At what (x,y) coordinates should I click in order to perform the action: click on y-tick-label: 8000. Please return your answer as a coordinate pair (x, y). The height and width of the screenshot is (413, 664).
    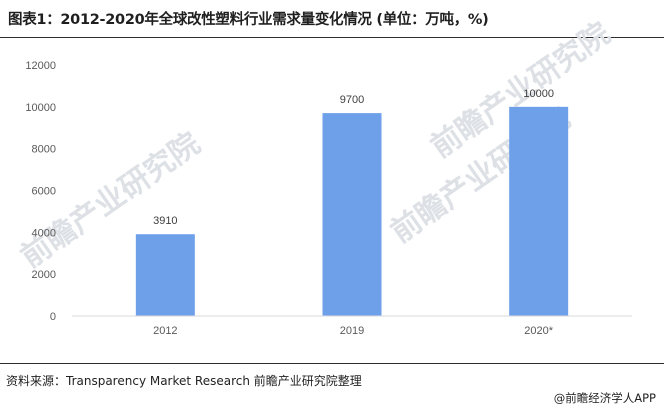
    Looking at the image, I should click on (44, 150).